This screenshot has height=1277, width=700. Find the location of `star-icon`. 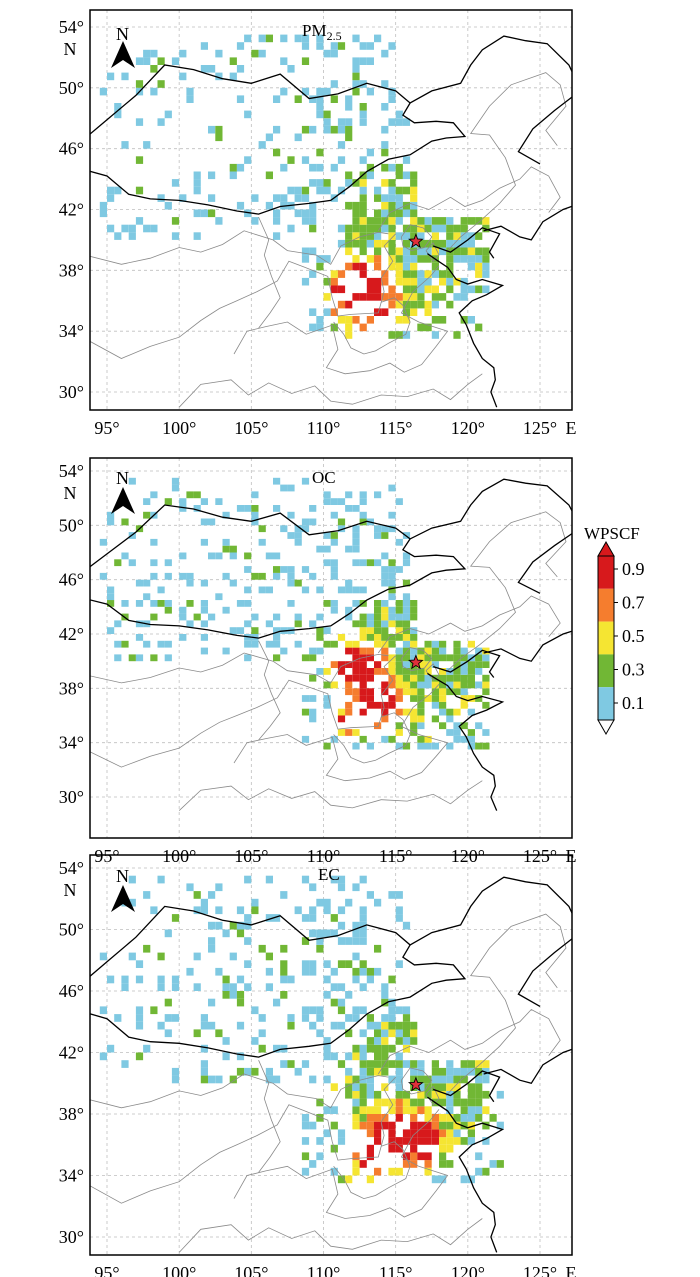

star-icon is located at coordinates (415, 1084).